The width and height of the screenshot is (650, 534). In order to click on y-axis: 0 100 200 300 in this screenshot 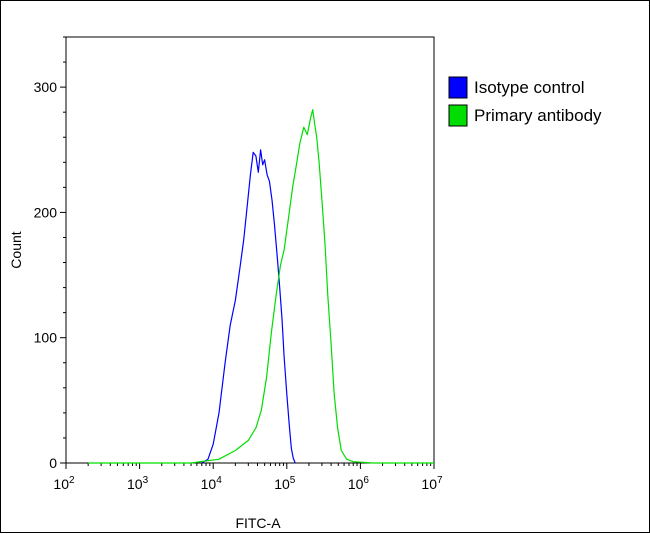, I will do `click(50, 253)`.